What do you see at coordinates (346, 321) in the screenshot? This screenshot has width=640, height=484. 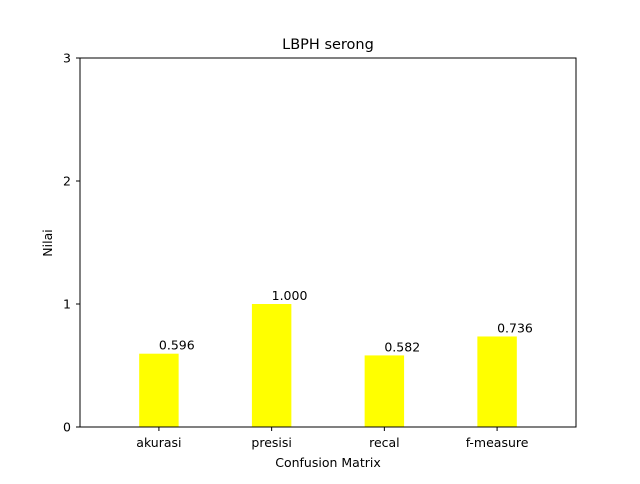 I see `value-labels-layer: 0.596 1.000 0.582 0.736` at bounding box center [346, 321].